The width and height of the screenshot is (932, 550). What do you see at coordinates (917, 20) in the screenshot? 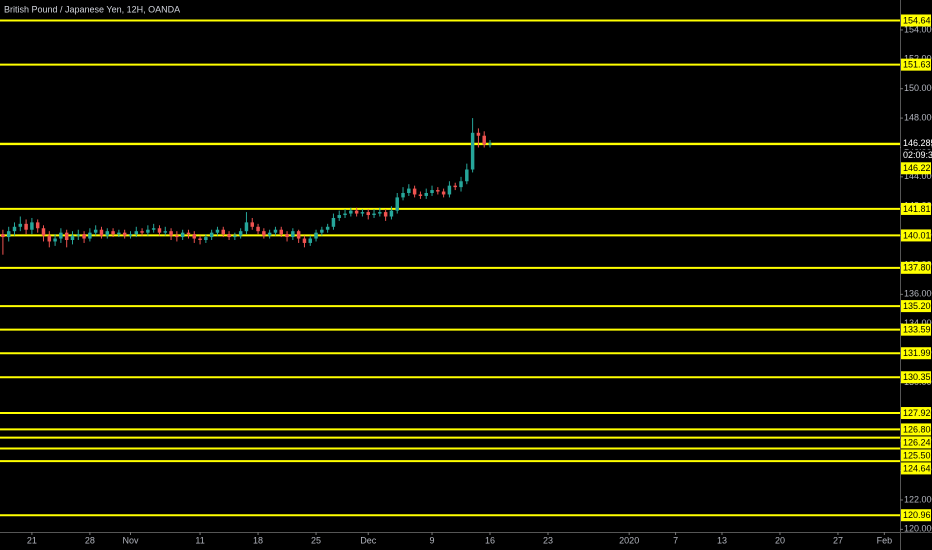
I see `level-label: 154.646` at bounding box center [917, 20].